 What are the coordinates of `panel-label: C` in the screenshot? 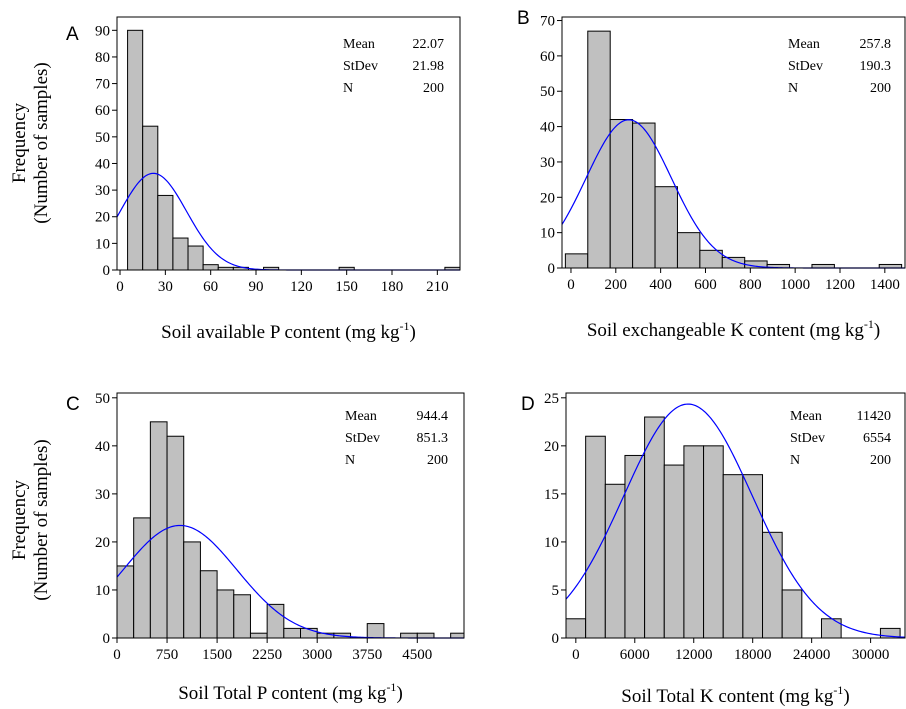 It's located at (73, 404).